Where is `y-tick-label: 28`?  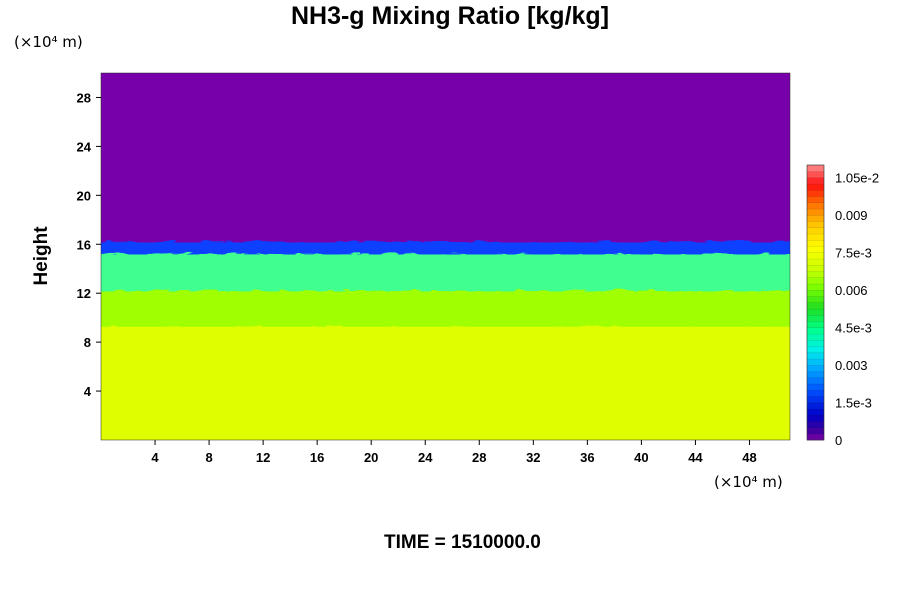 y-tick-label: 28 is located at coordinates (84, 97).